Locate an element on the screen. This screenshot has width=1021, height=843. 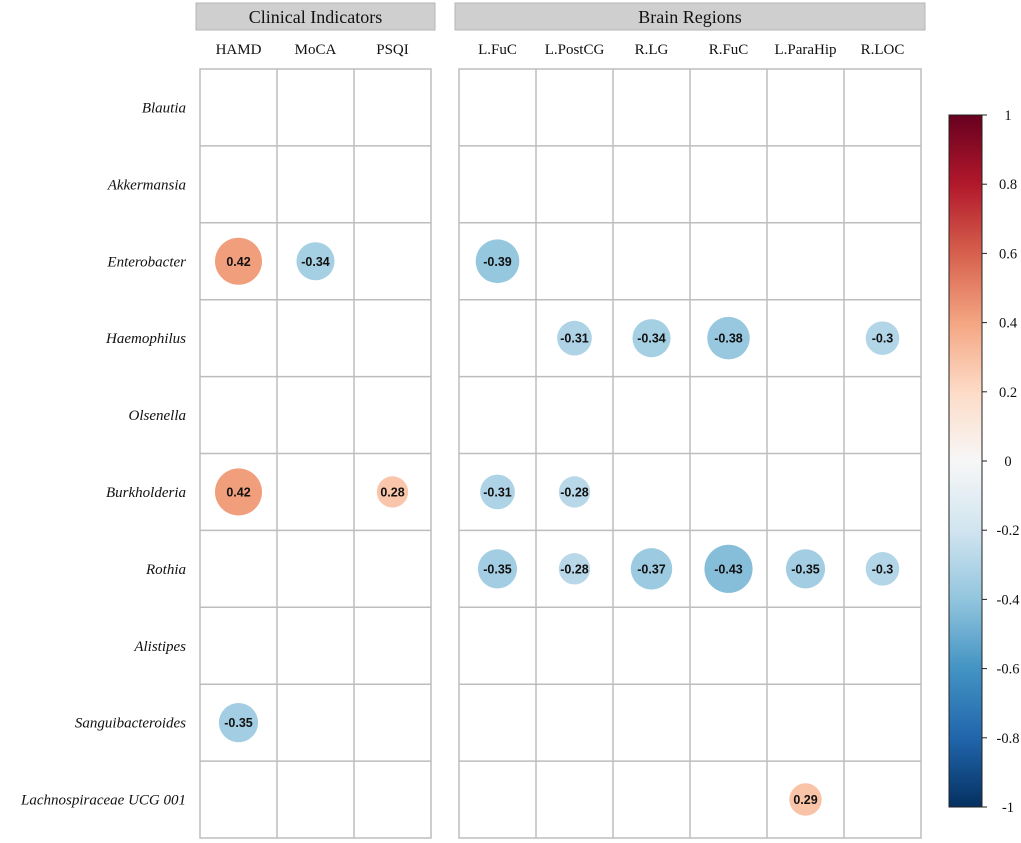
colorbar-tick-label: 0.2 is located at coordinates (1008, 393).